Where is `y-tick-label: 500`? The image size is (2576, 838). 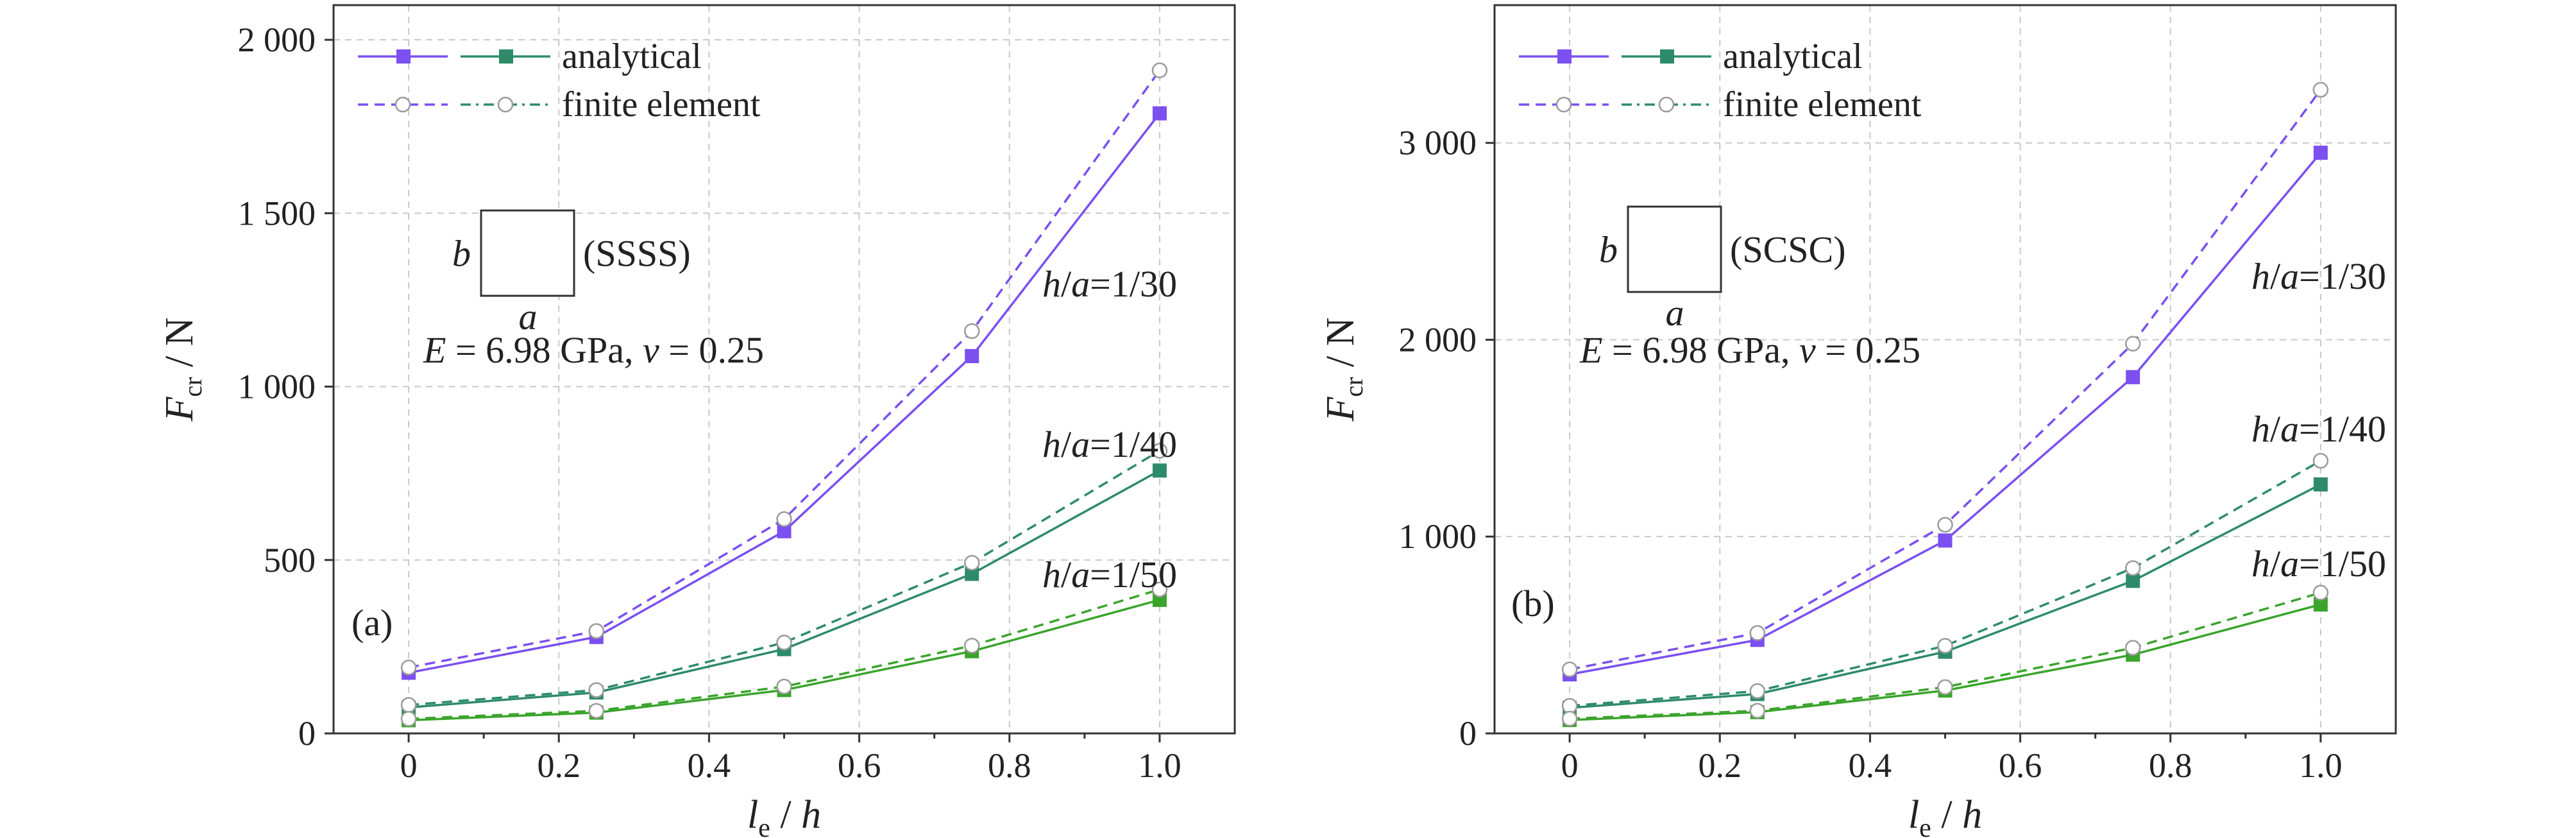 y-tick-label: 500 is located at coordinates (290, 560).